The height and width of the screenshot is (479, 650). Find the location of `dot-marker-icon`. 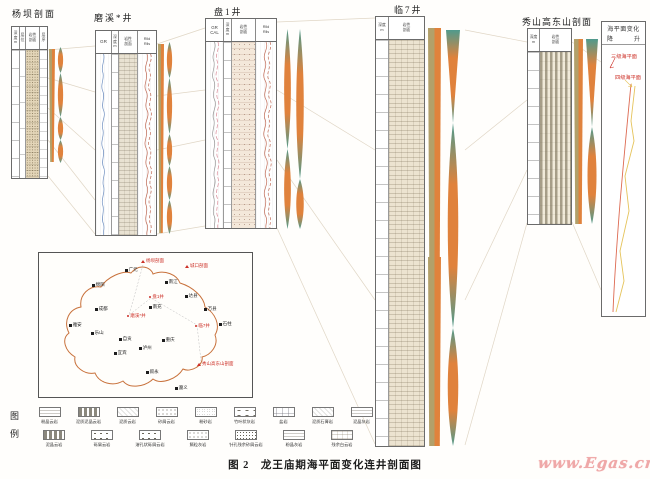

dot-marker-icon is located at coordinates (196, 326).